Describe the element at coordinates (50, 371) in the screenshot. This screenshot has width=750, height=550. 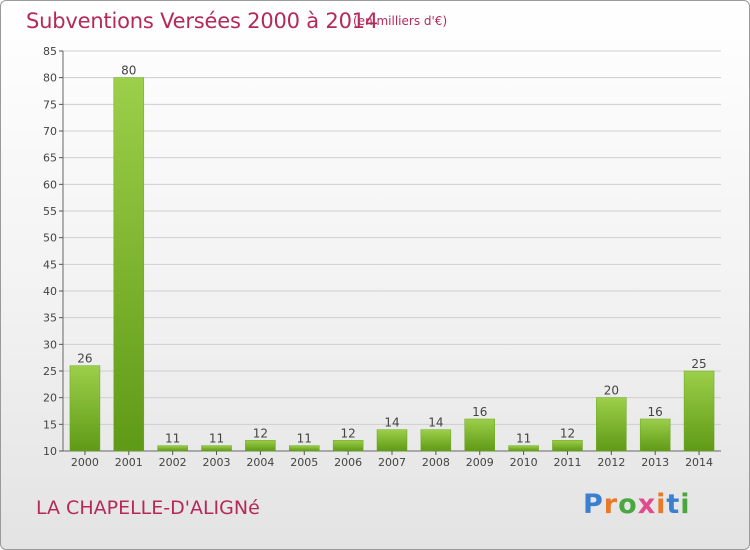
I see `y-tick-label: 25` at that location.